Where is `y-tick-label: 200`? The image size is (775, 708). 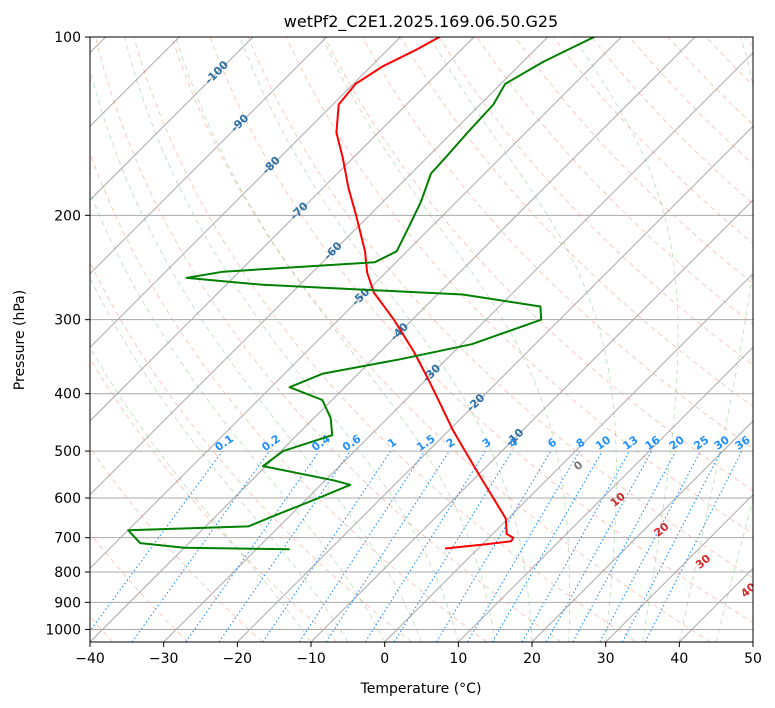 y-tick-label: 200 is located at coordinates (67, 216).